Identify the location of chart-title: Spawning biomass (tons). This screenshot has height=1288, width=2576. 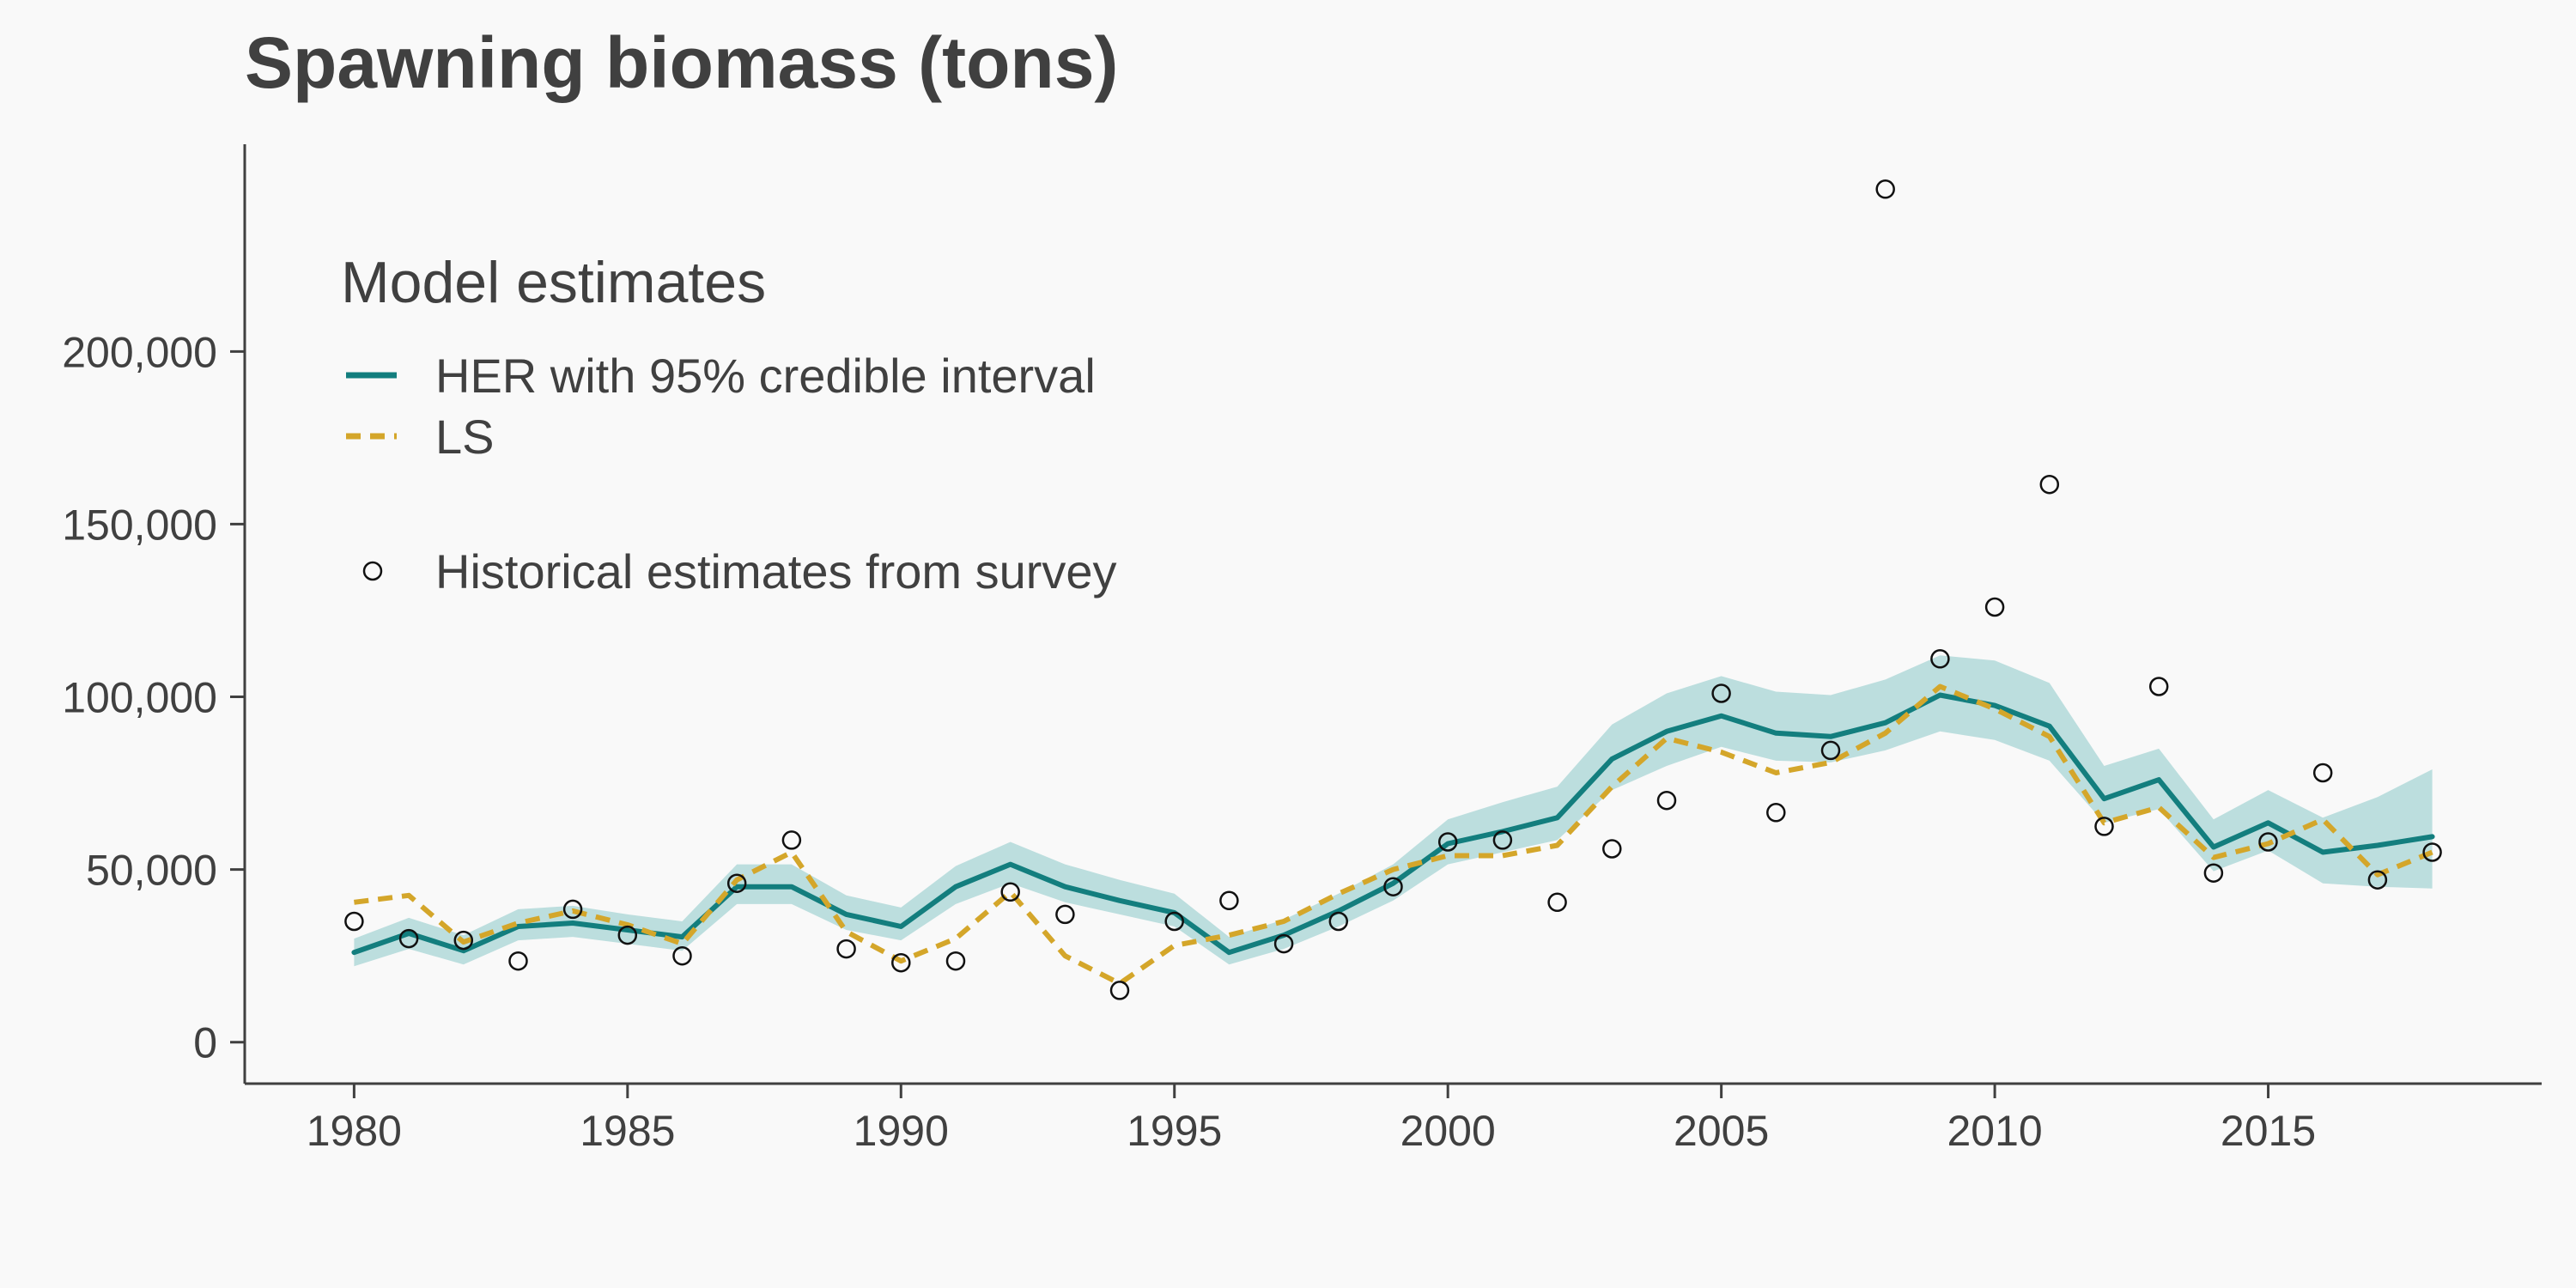
(682, 62).